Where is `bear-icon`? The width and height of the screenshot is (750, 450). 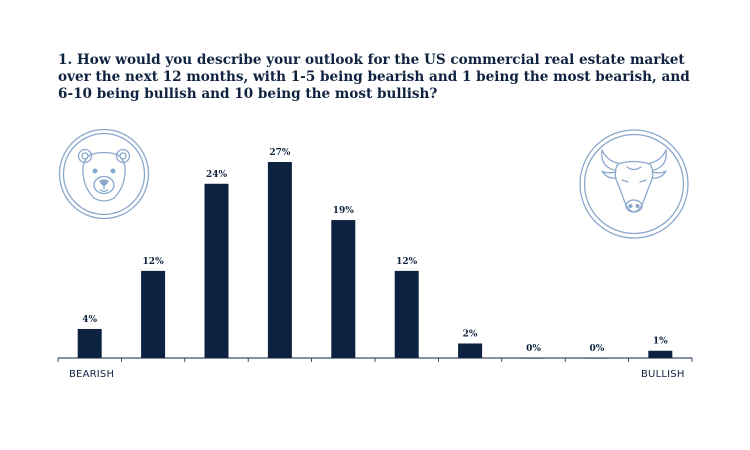 bear-icon is located at coordinates (104, 176).